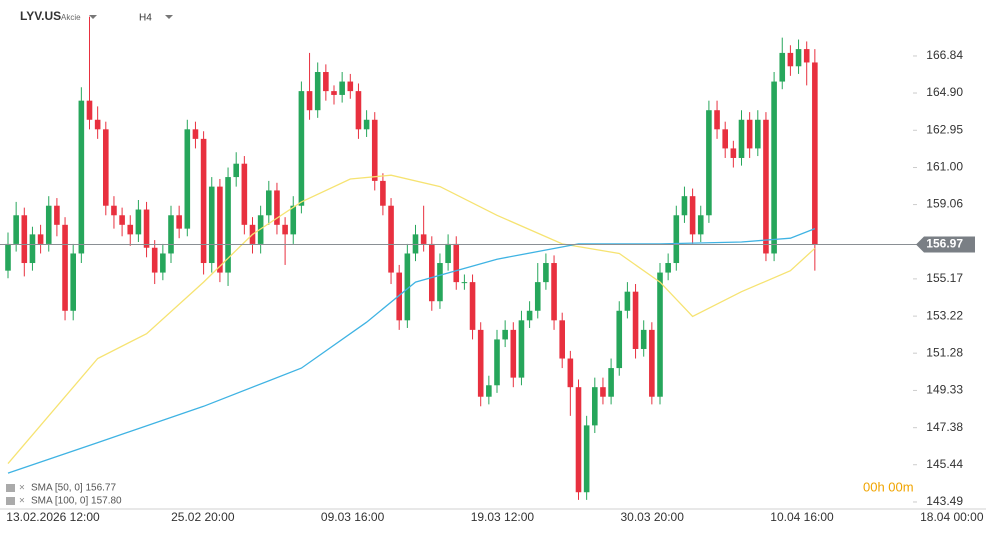 The width and height of the screenshot is (986, 533). What do you see at coordinates (145, 18) in the screenshot?
I see `timeframe: H4` at bounding box center [145, 18].